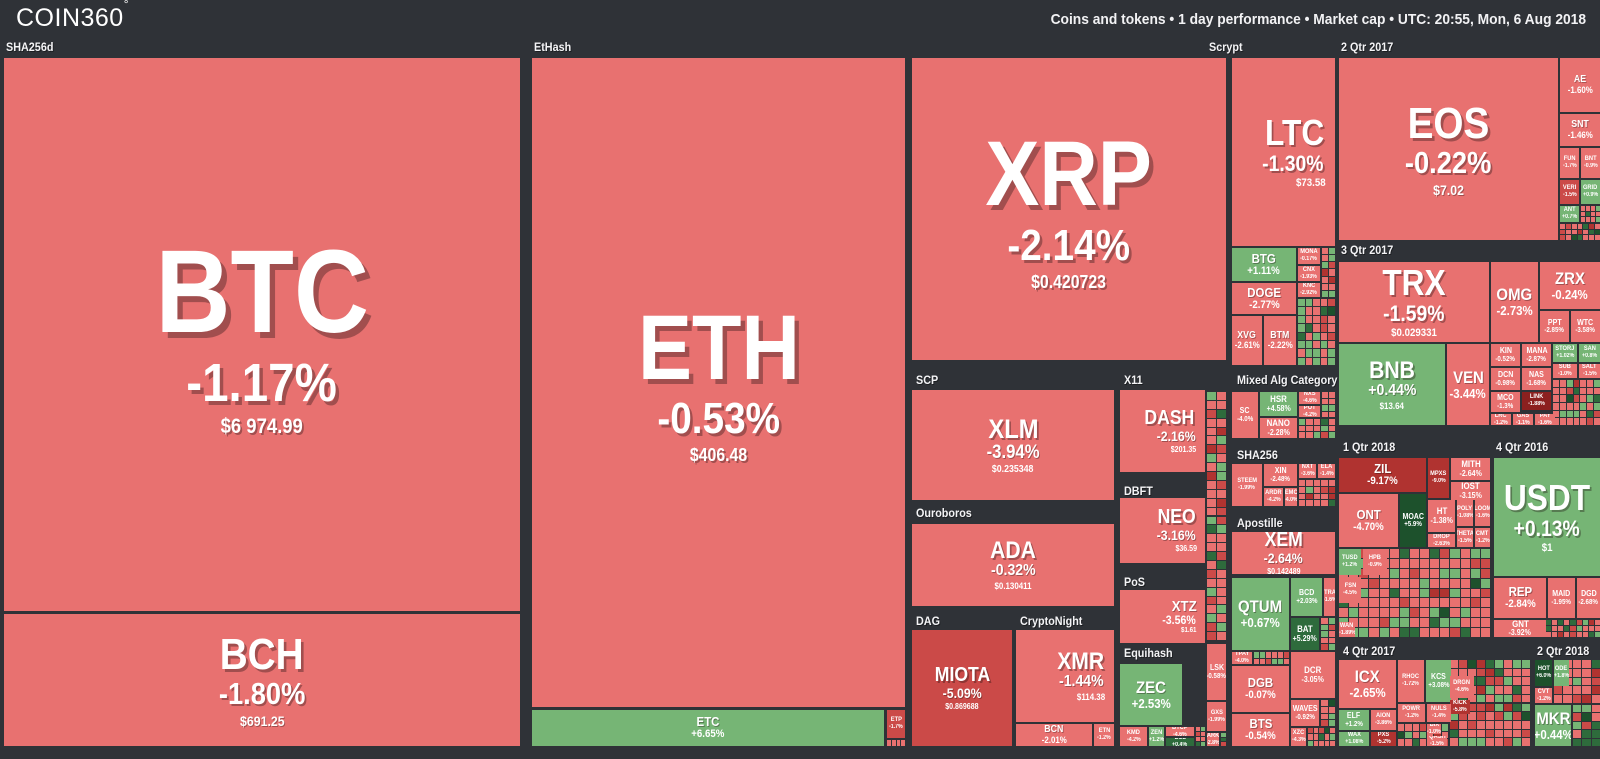  I want to click on coin-tile-wtc: WTC -3.58%, so click(1585, 326).